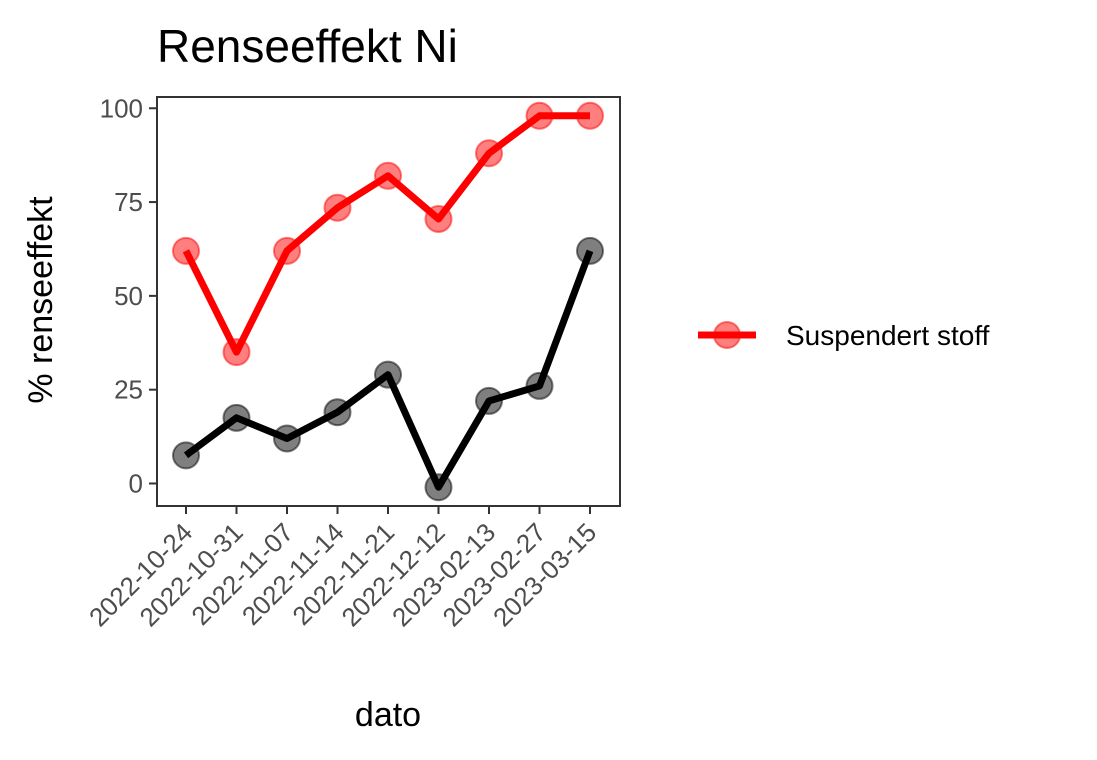 The height and width of the screenshot is (760, 1097). Describe the element at coordinates (307, 46) in the screenshot. I see `chart-title: Renseeffekt Ni` at that location.